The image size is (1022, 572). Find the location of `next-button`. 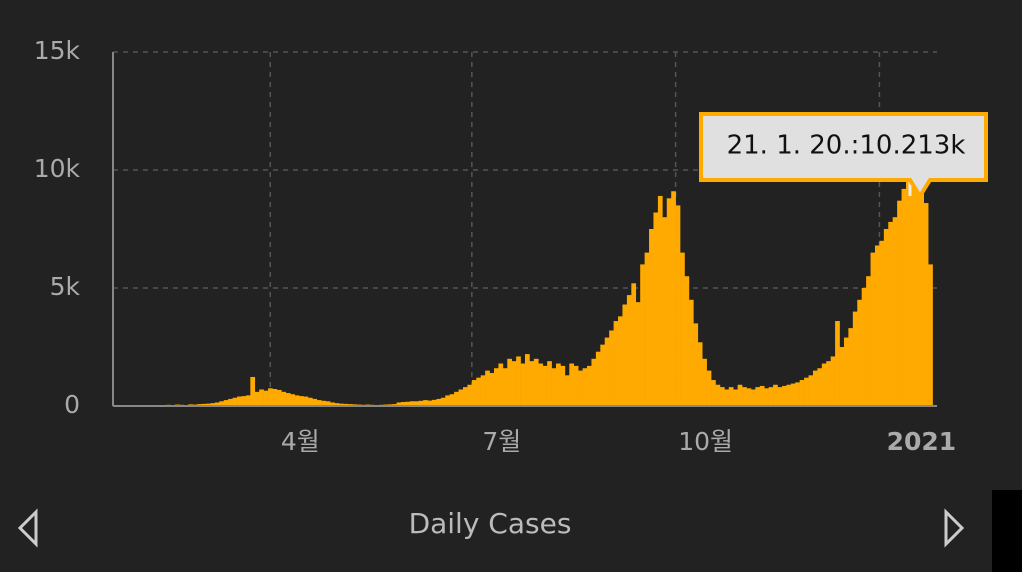

next-button is located at coordinates (954, 528).